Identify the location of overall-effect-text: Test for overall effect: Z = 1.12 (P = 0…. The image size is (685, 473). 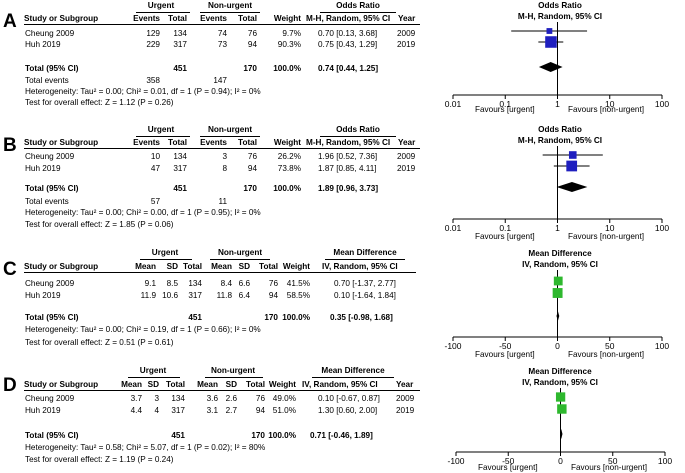
(99, 102).